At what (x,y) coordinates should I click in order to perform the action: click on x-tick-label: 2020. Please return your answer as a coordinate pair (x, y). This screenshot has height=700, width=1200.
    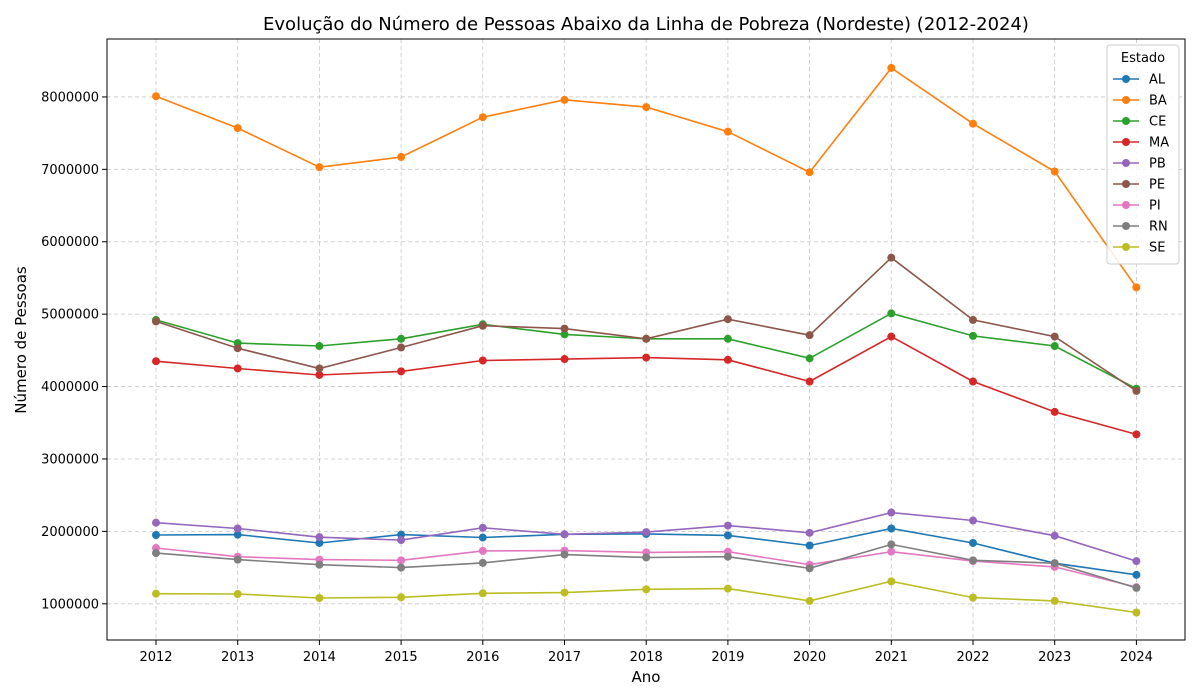
    Looking at the image, I should click on (809, 657).